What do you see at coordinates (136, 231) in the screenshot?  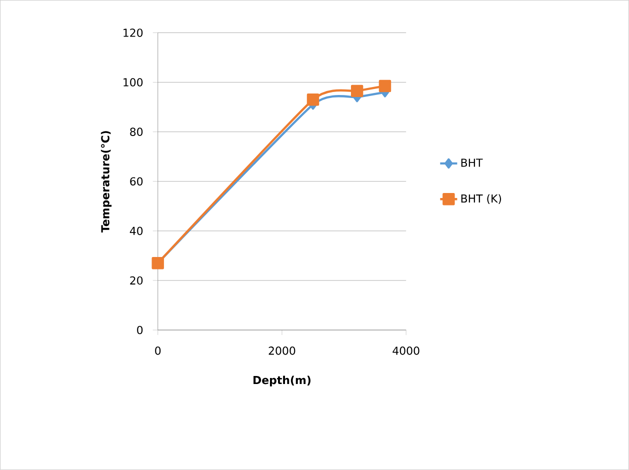 I see `y-tick-label: 40` at bounding box center [136, 231].